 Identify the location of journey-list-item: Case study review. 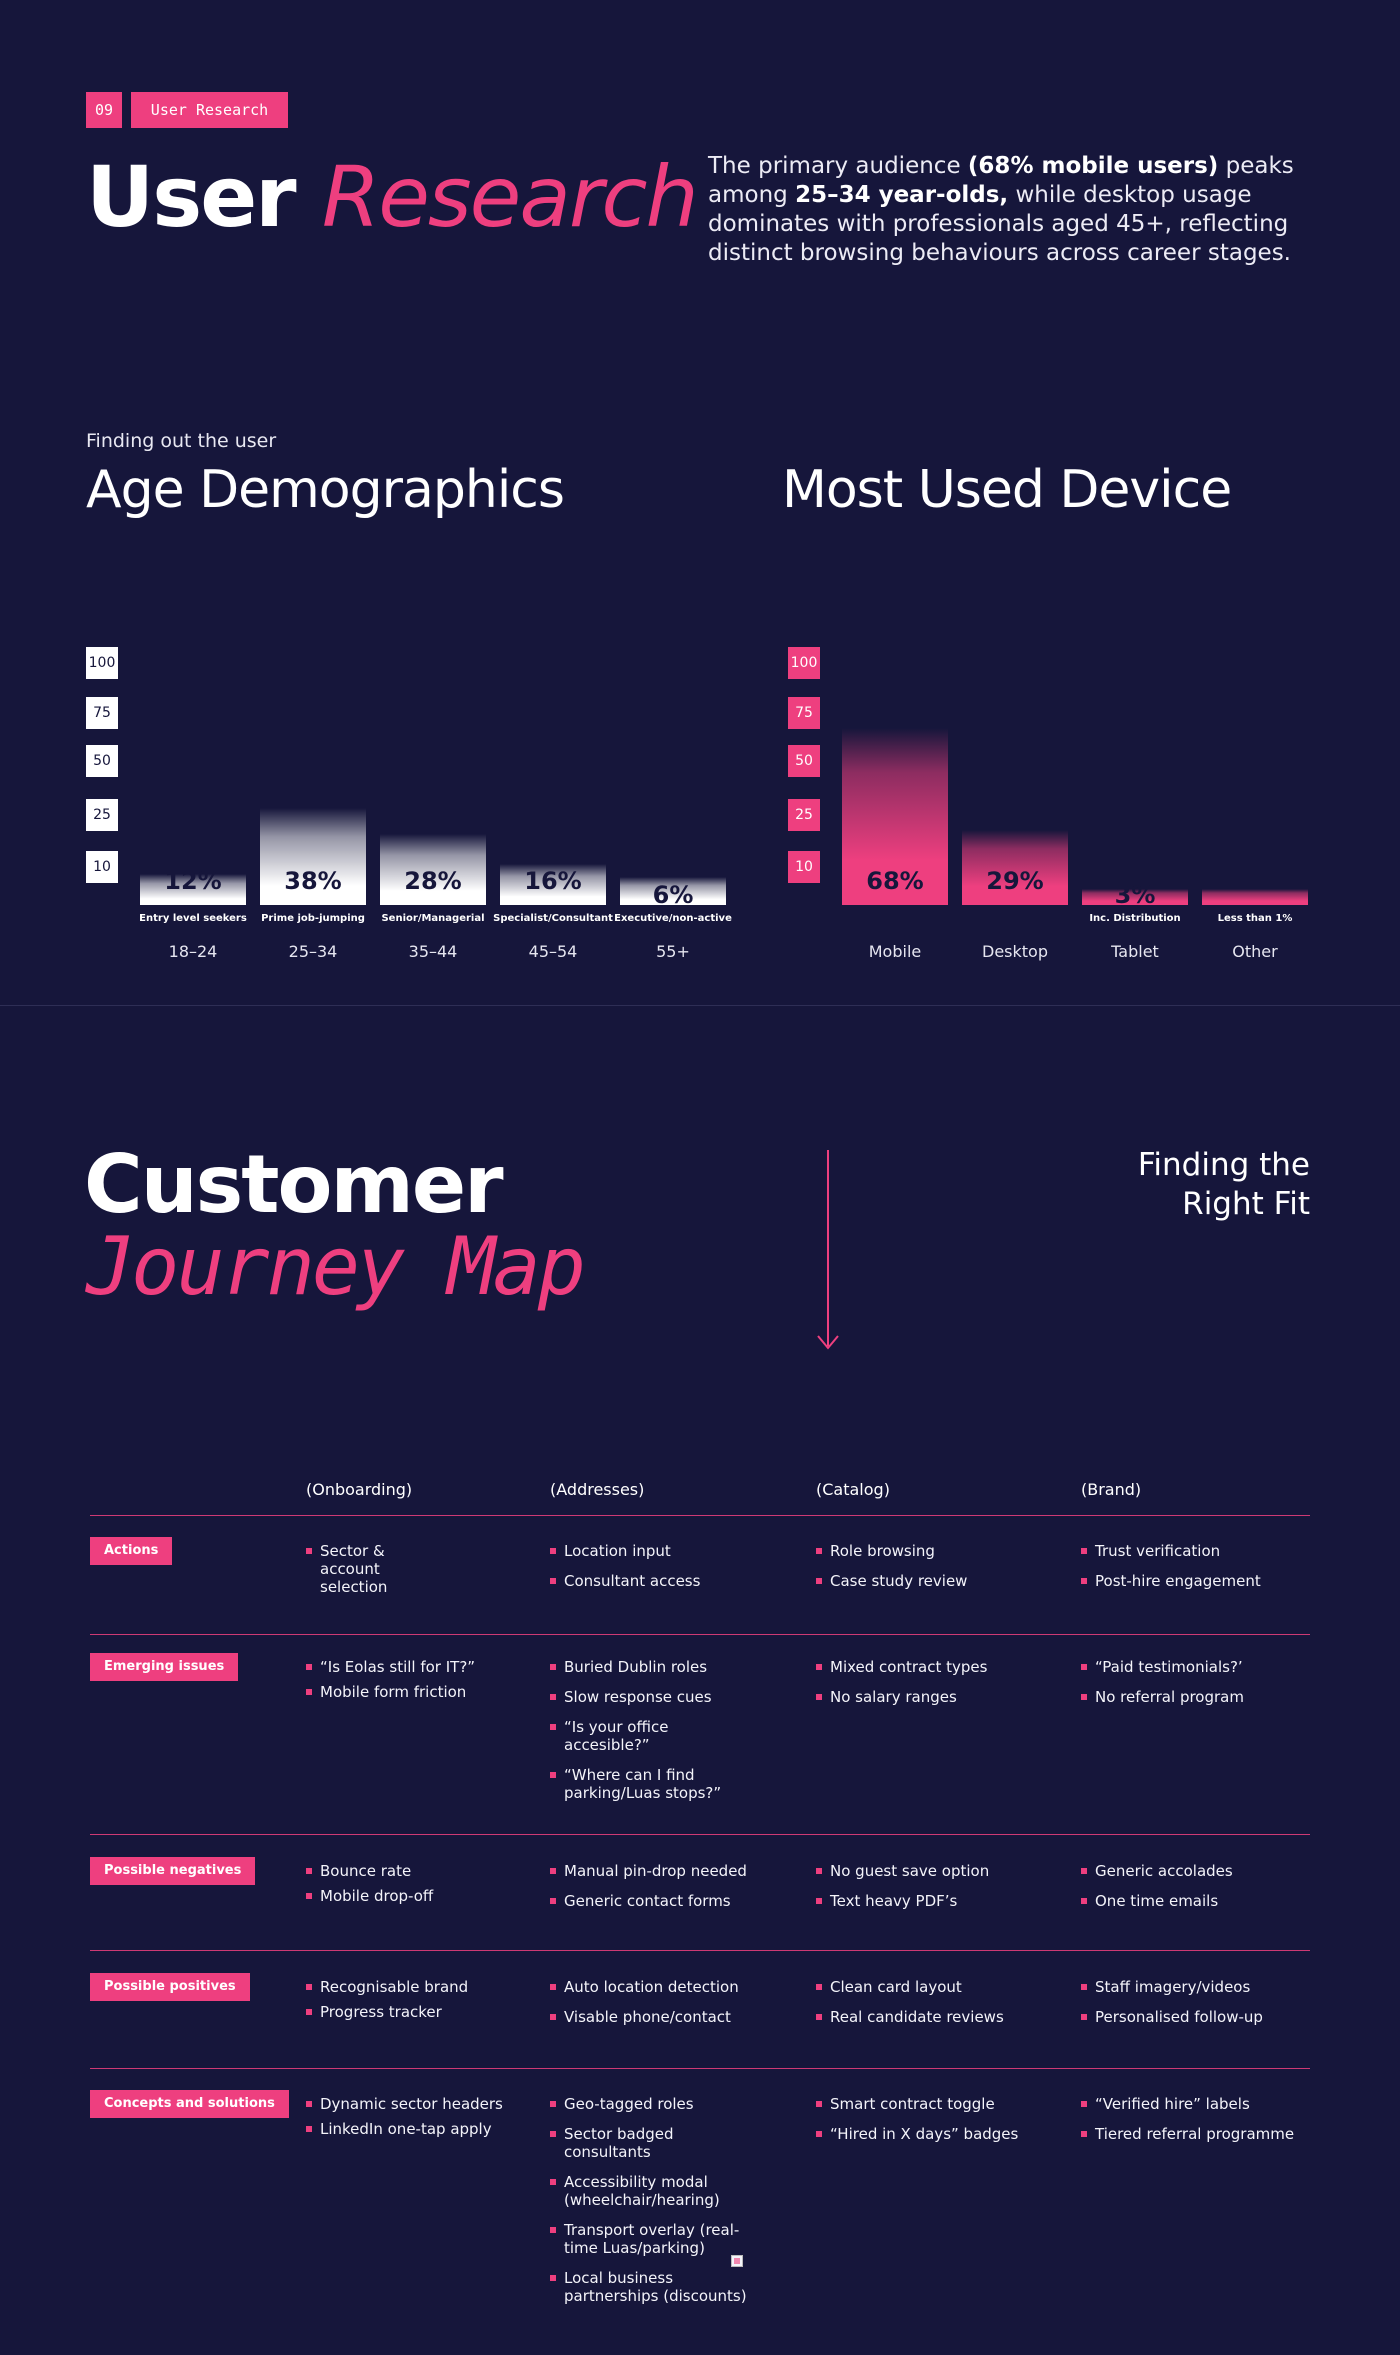
(941, 1581).